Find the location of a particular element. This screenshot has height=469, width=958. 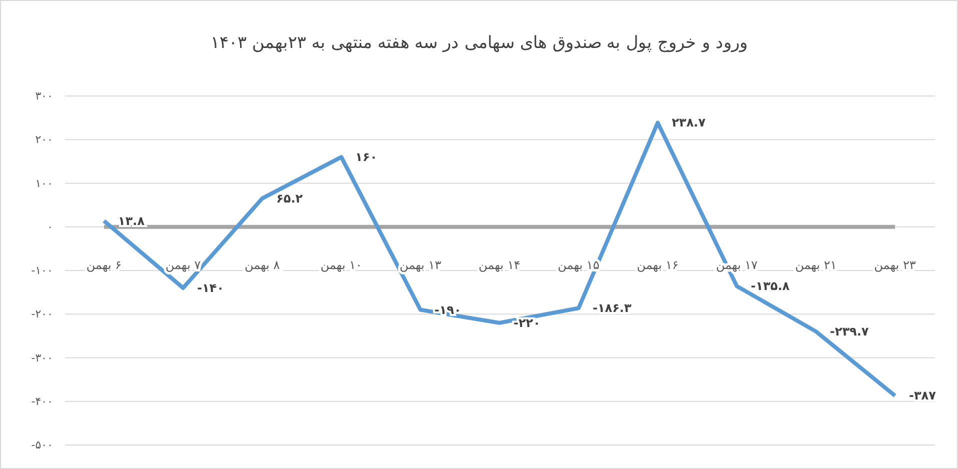

x-tick-label: ۸ بهمن is located at coordinates (262, 265).